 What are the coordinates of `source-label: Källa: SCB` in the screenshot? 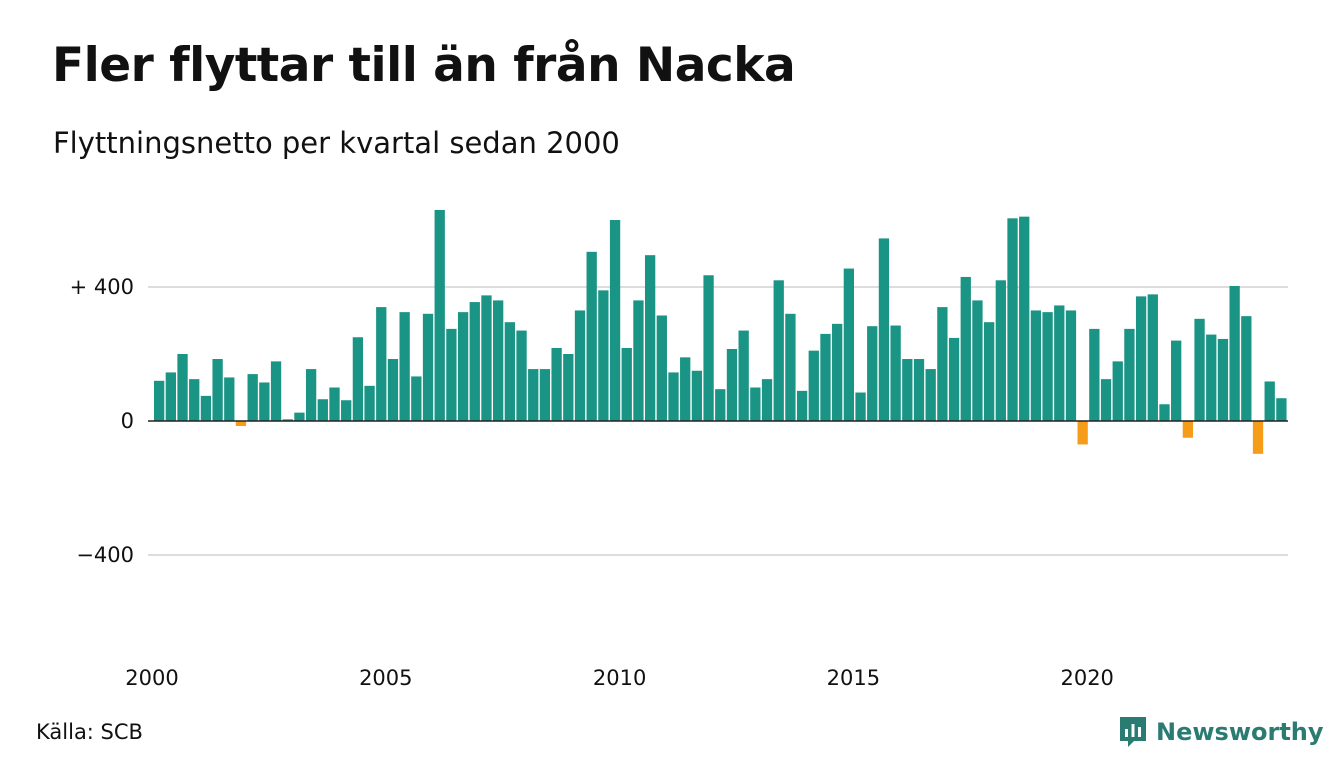 It's located at (89, 732).